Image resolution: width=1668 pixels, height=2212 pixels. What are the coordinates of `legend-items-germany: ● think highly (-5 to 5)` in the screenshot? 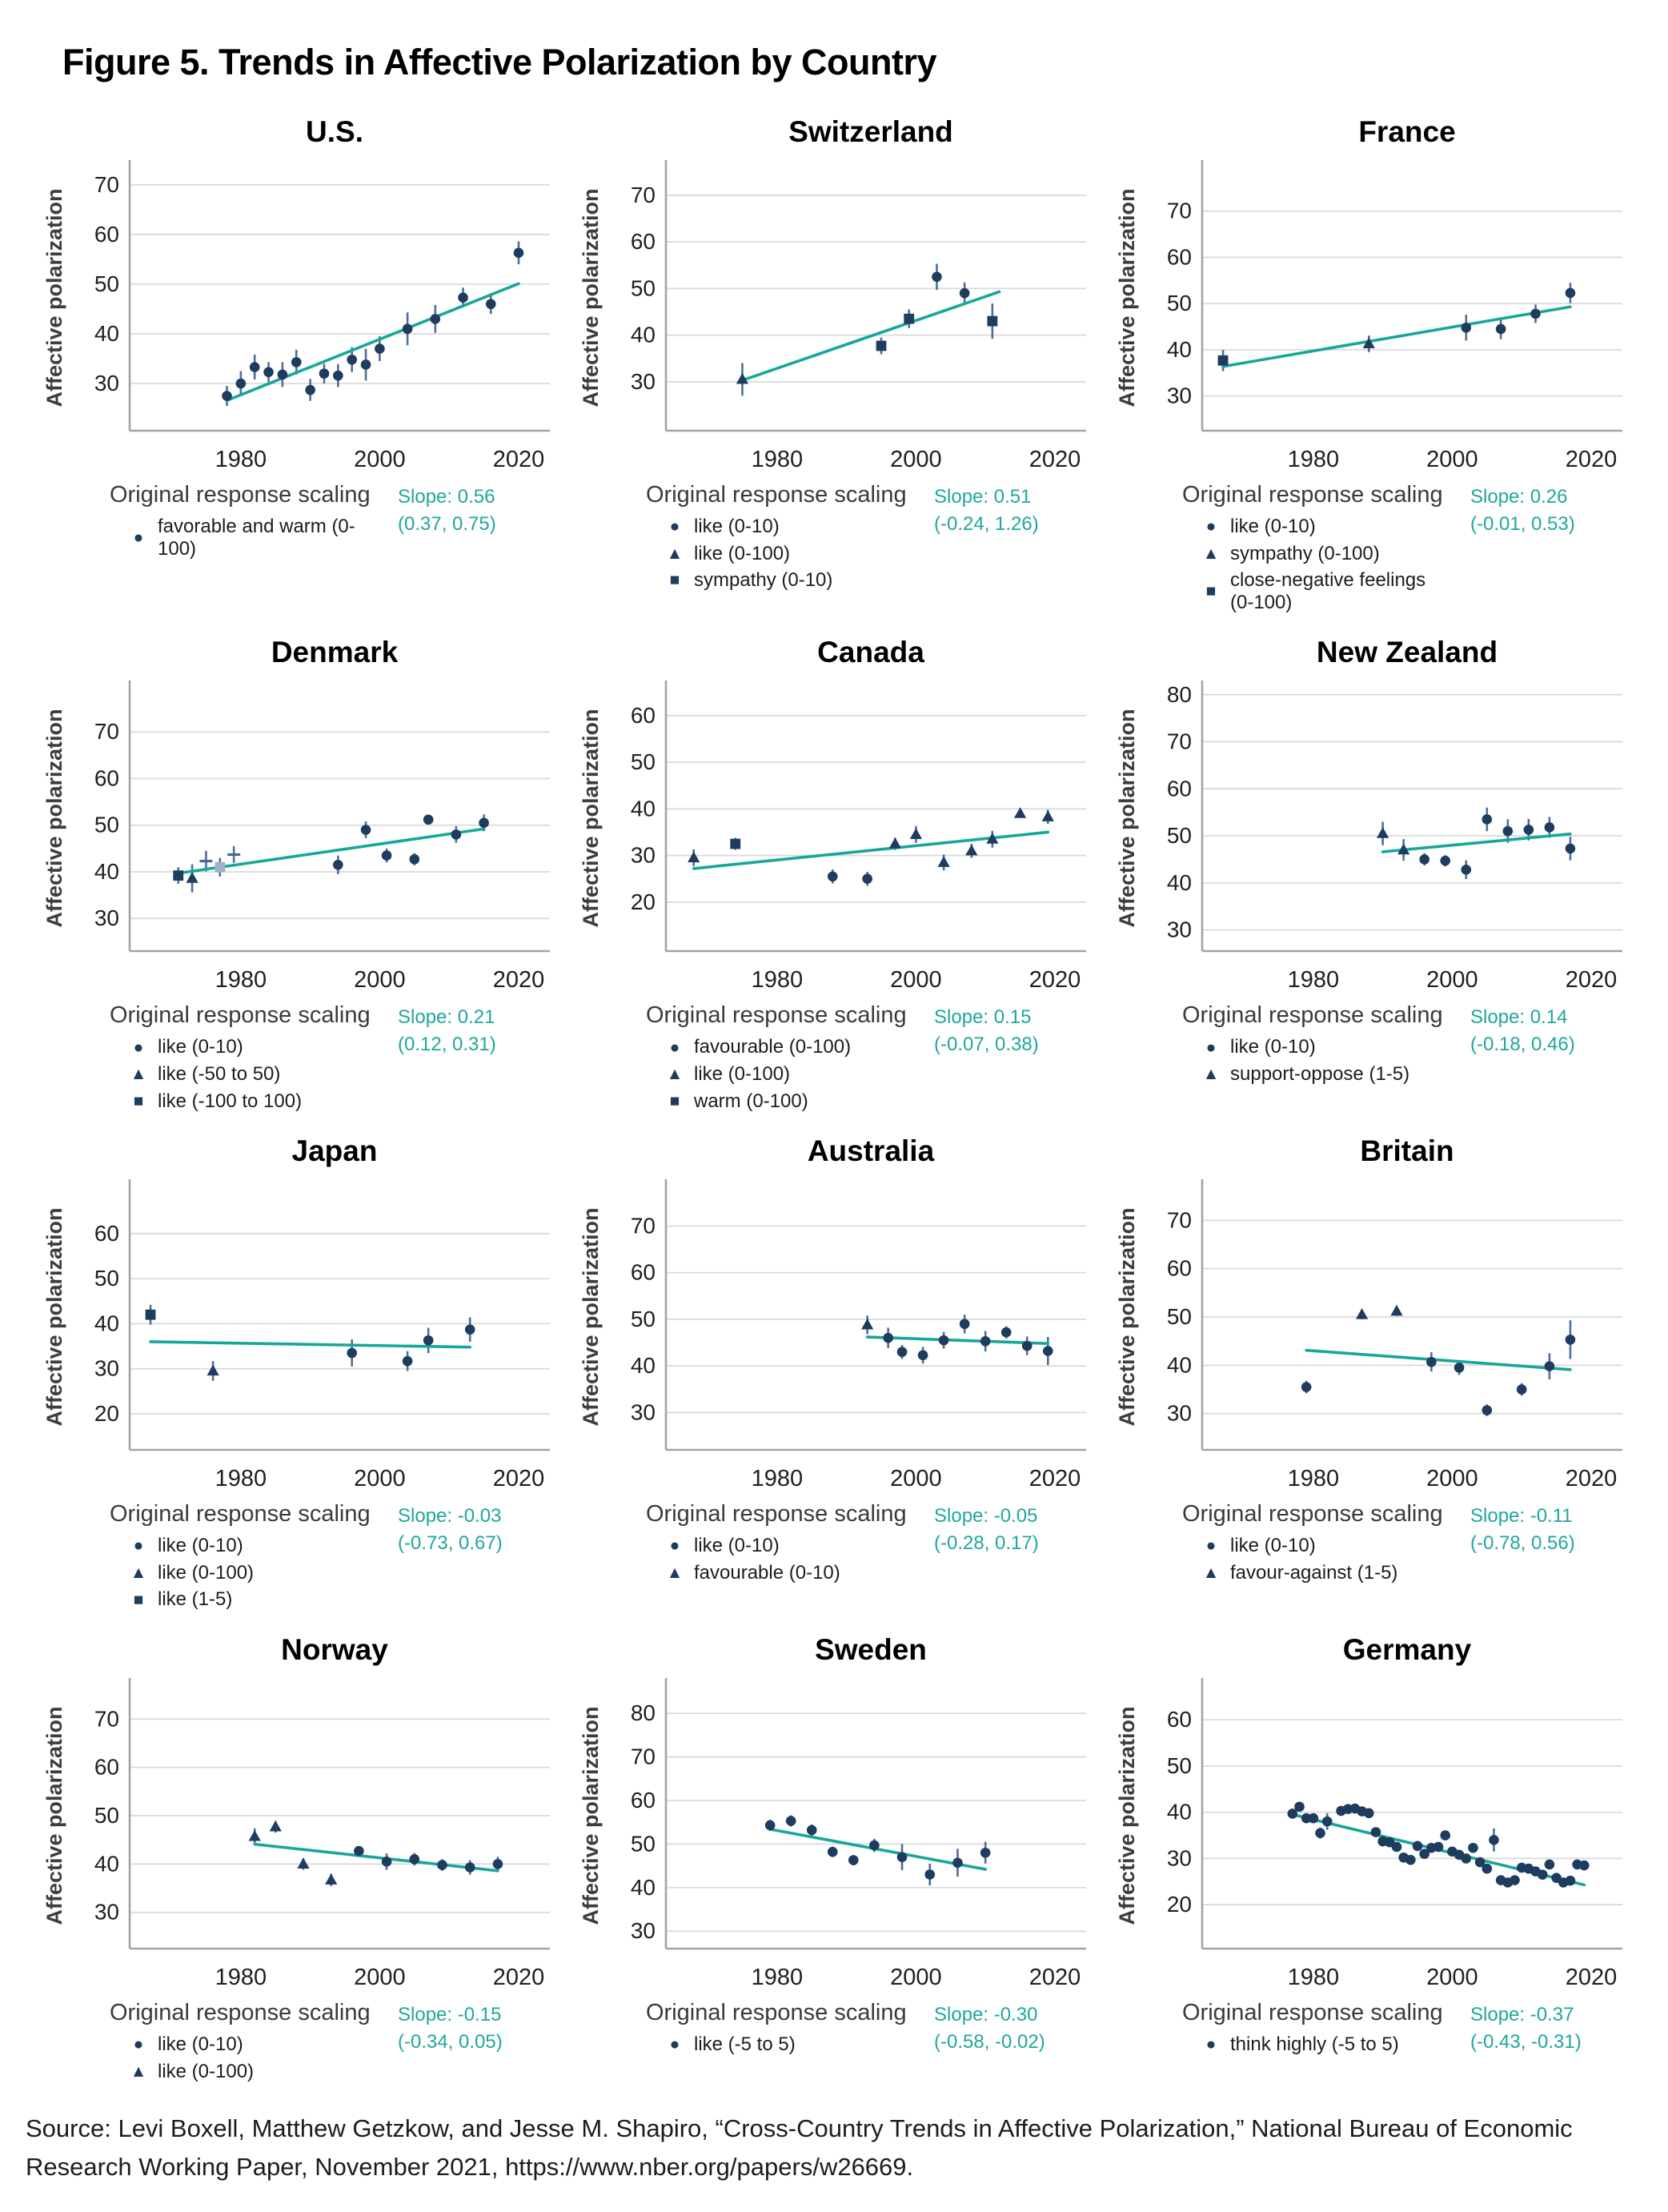 It's located at (1327, 2045).